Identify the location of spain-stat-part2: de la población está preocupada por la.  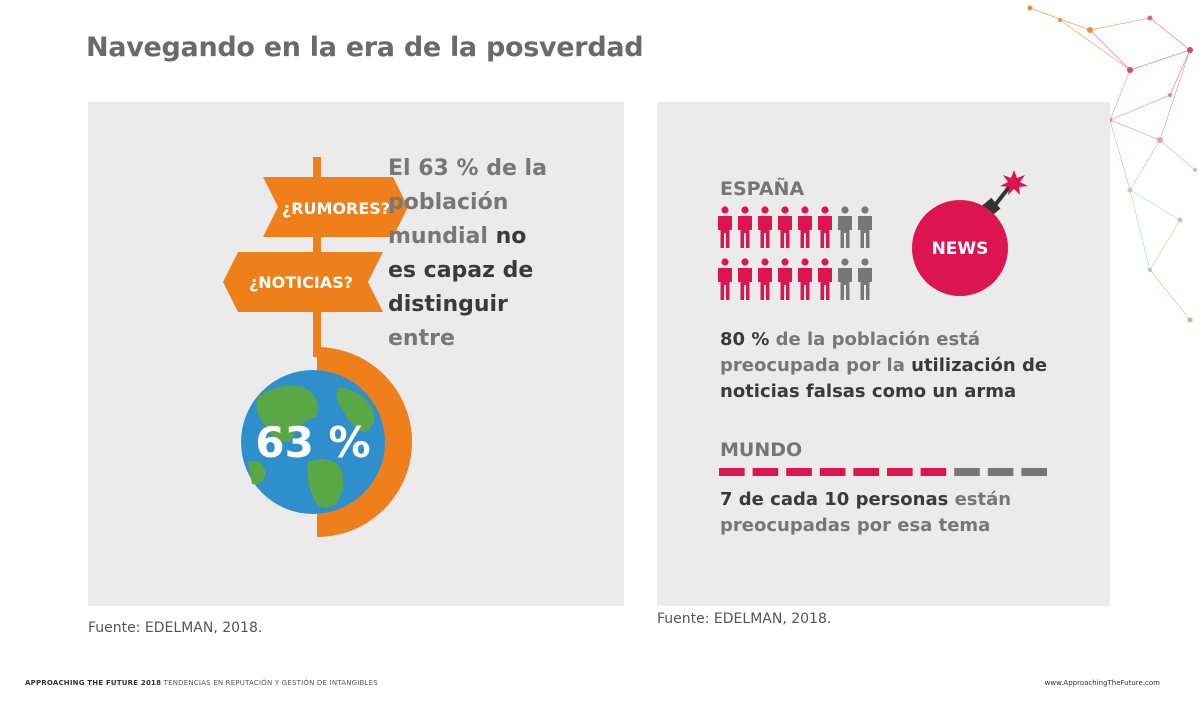
(850, 352).